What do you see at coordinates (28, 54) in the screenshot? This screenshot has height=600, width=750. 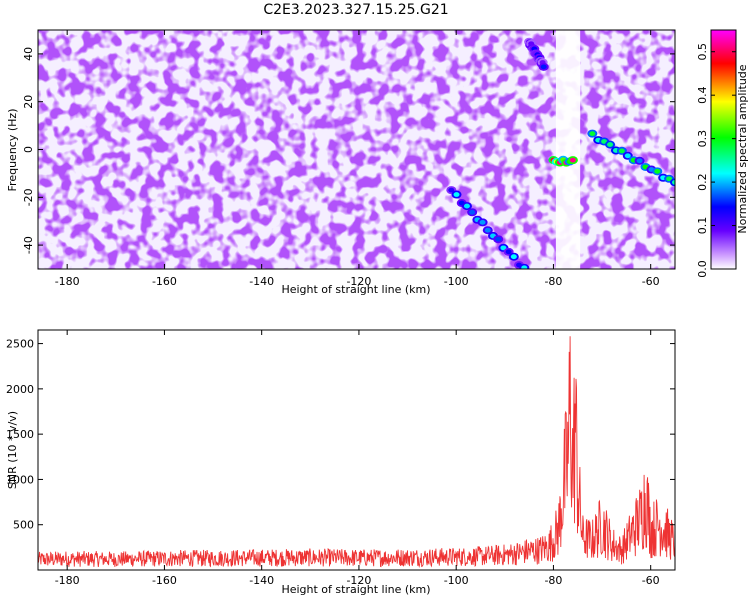 I see `y-tick-label: 40` at bounding box center [28, 54].